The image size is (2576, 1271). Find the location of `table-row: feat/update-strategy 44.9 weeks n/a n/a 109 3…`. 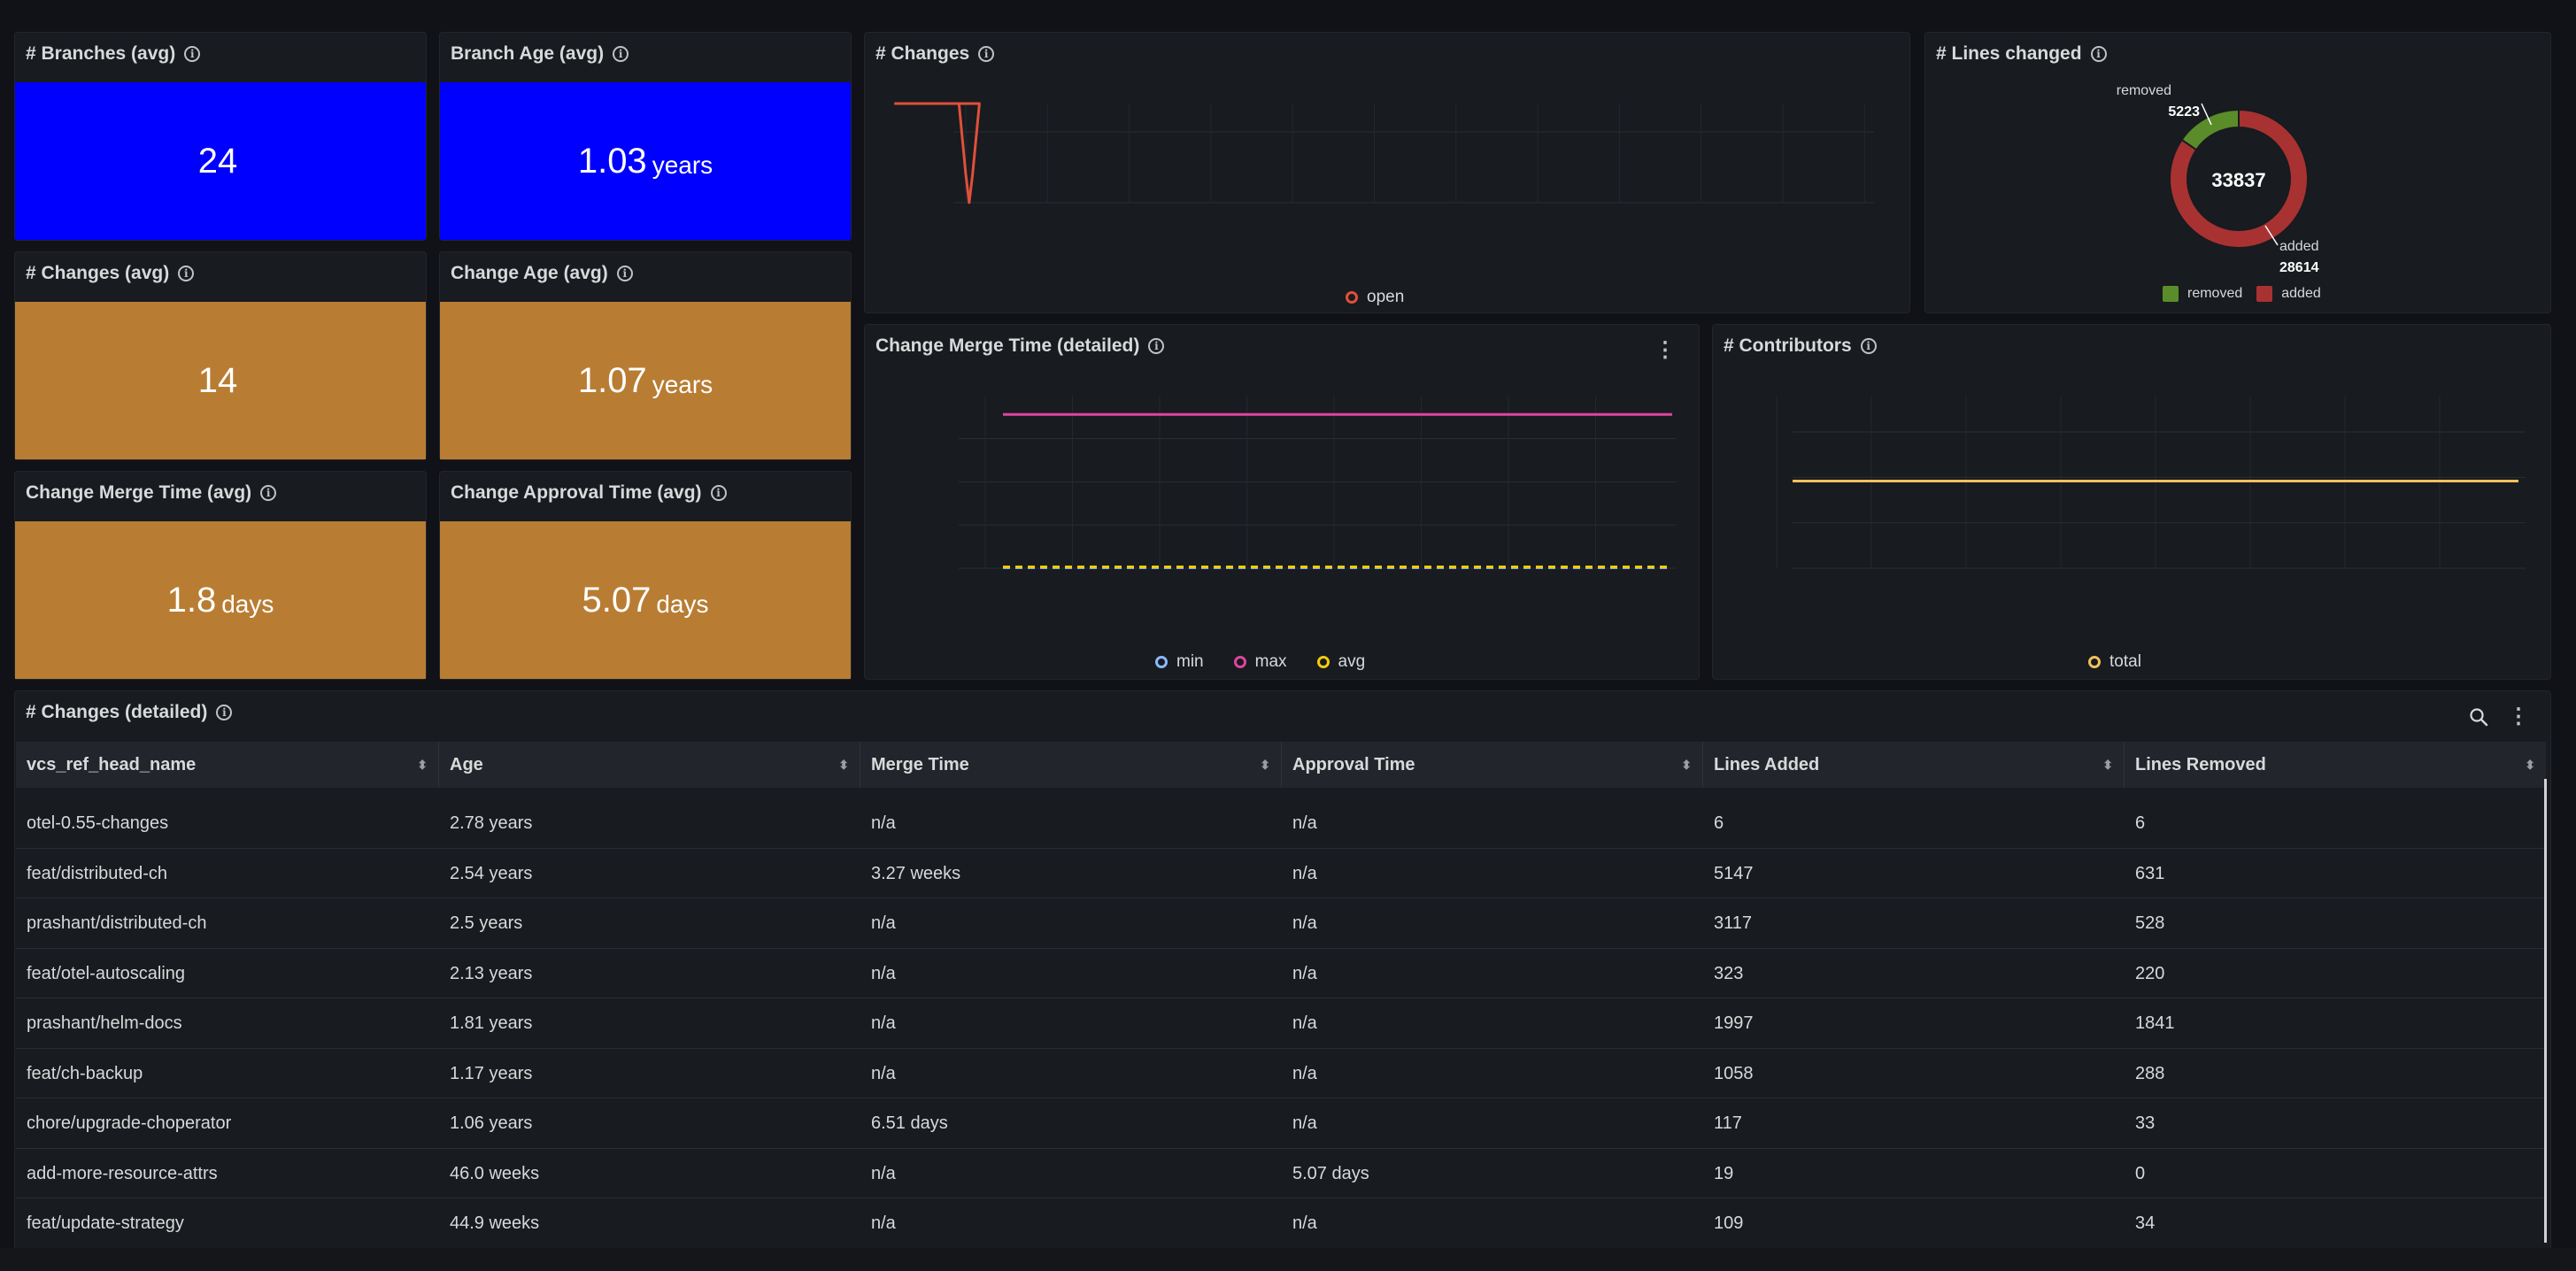

table-row: feat/update-strategy 44.9 weeks n/a n/a 109 3… is located at coordinates (1281, 1223).